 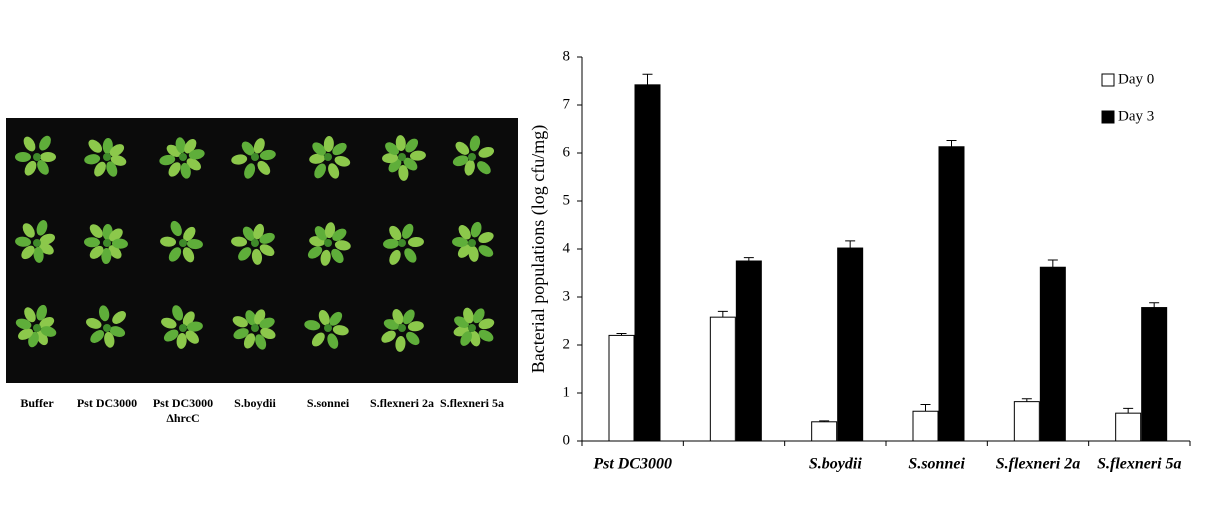 I want to click on photo-label: S.sonnei, so click(x=328, y=403).